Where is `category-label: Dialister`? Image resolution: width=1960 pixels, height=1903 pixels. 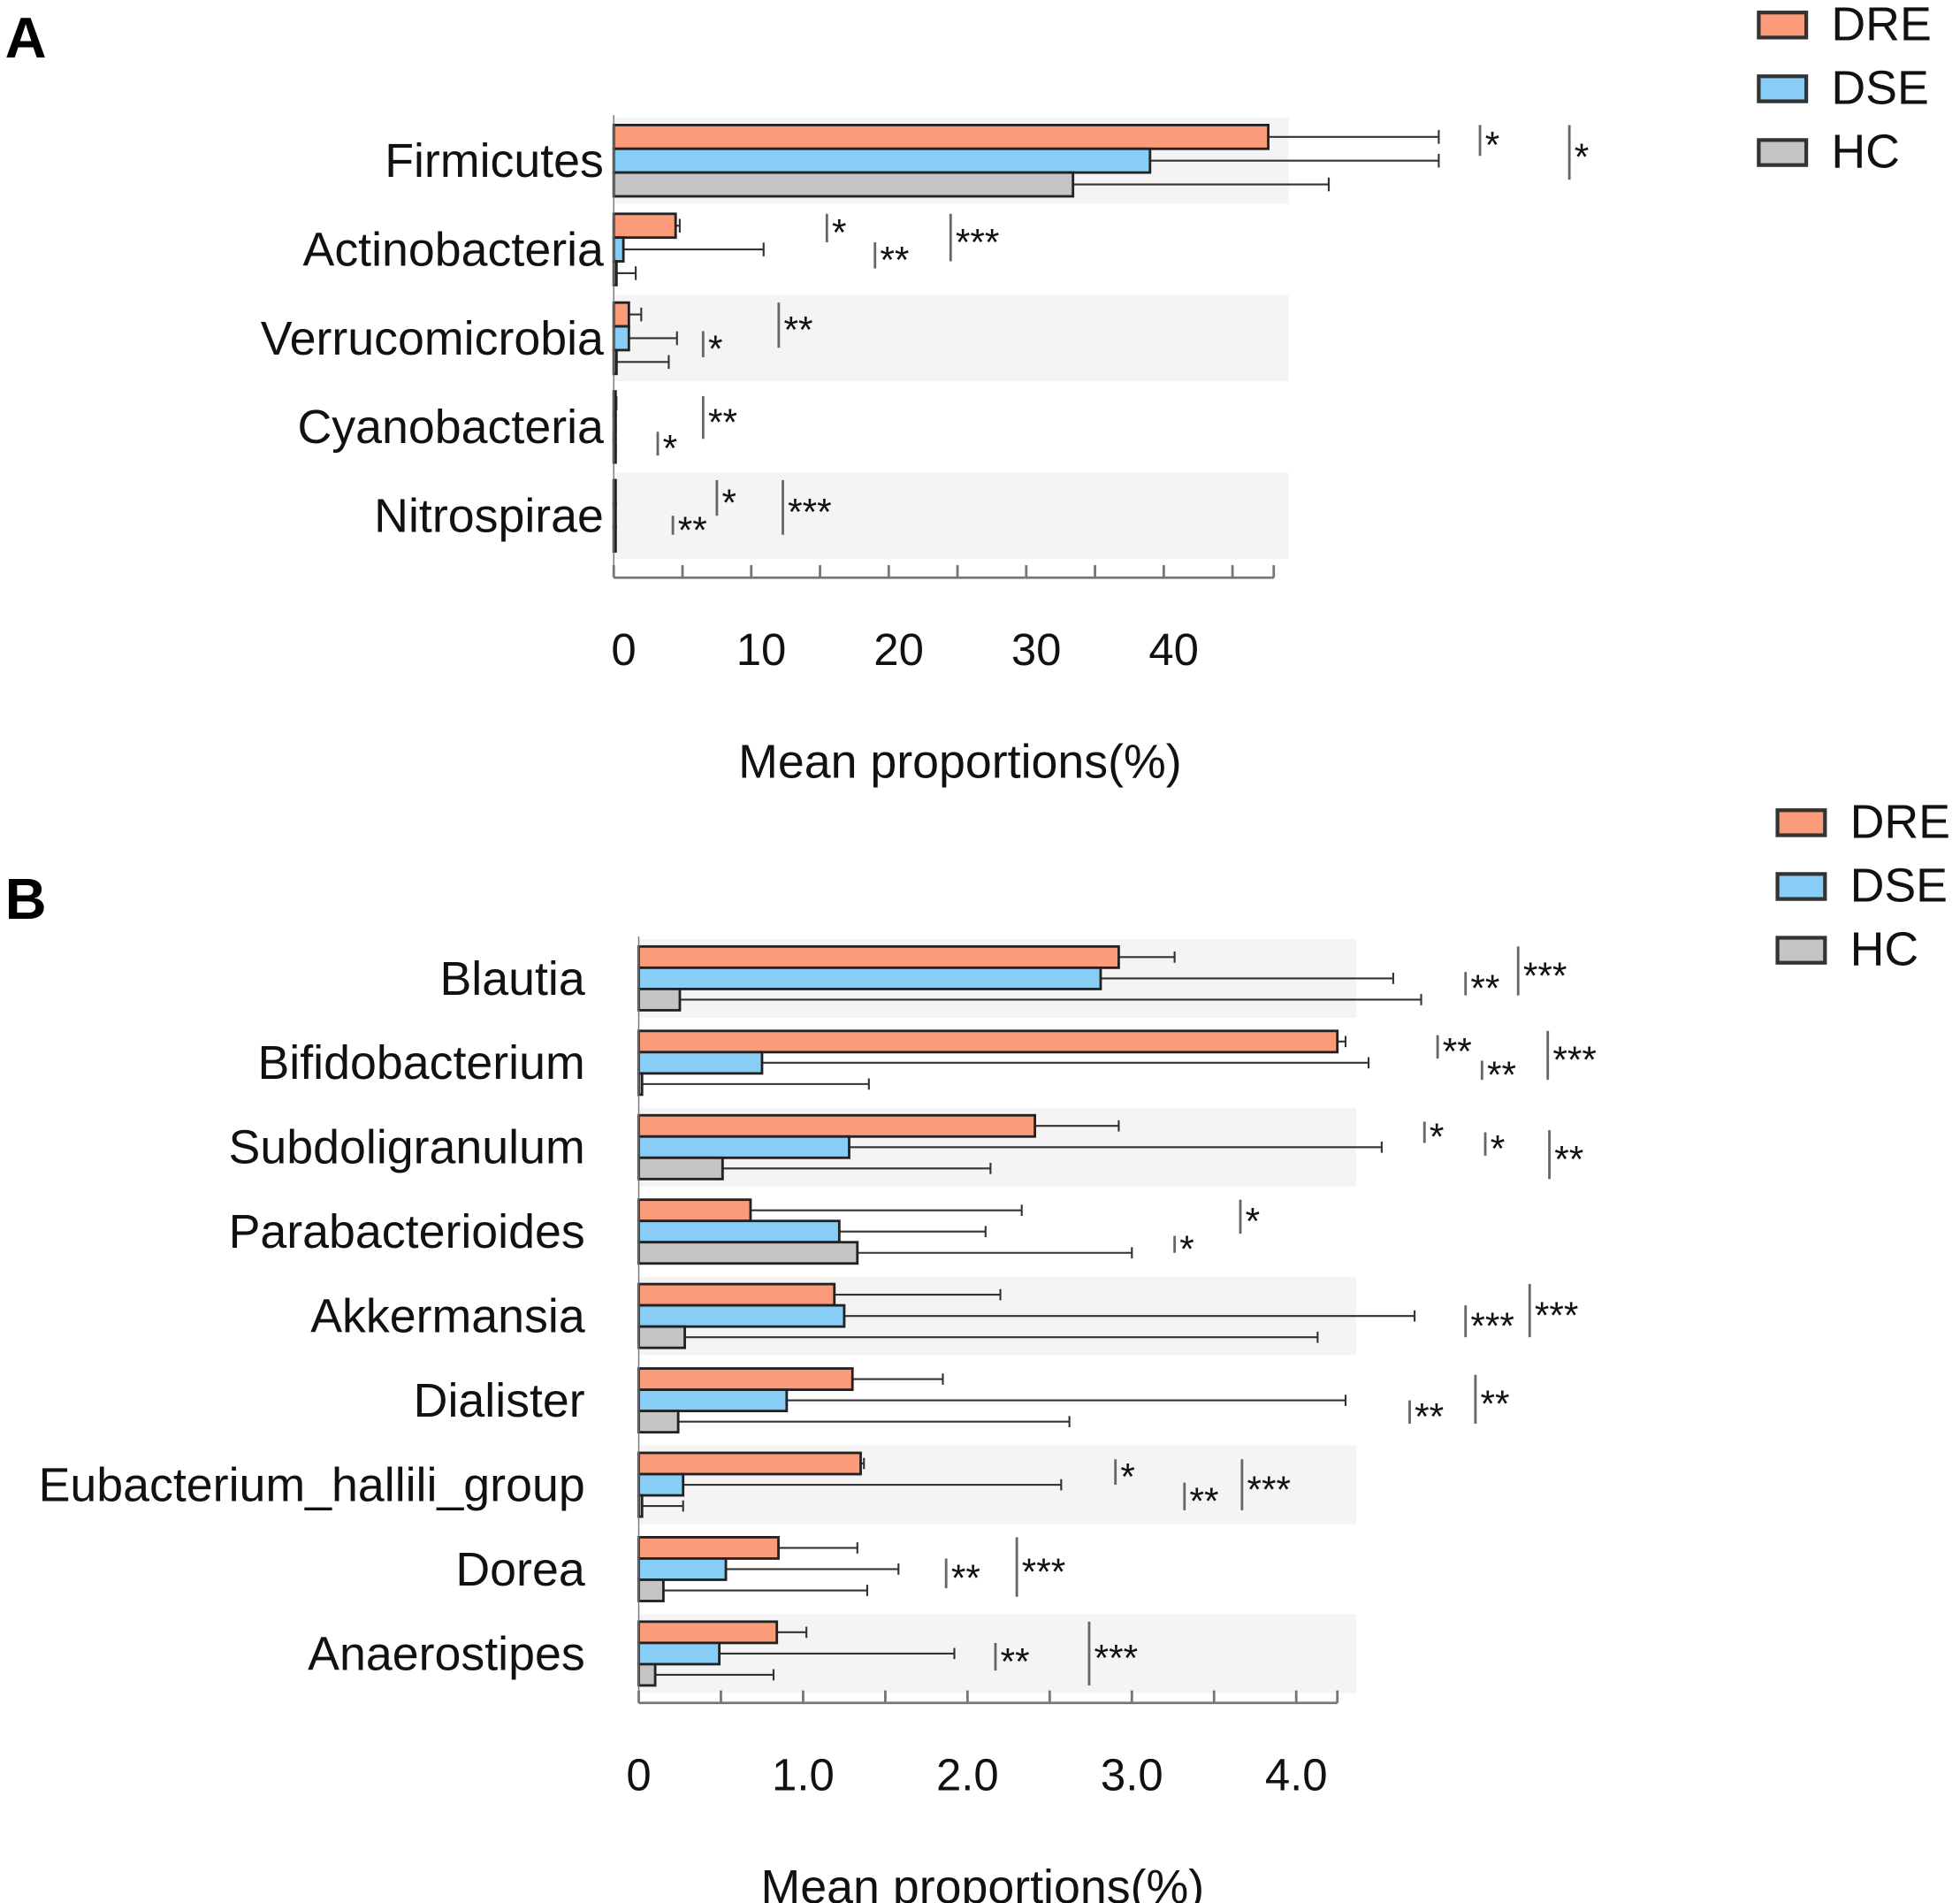 category-label: Dialister is located at coordinates (499, 1400).